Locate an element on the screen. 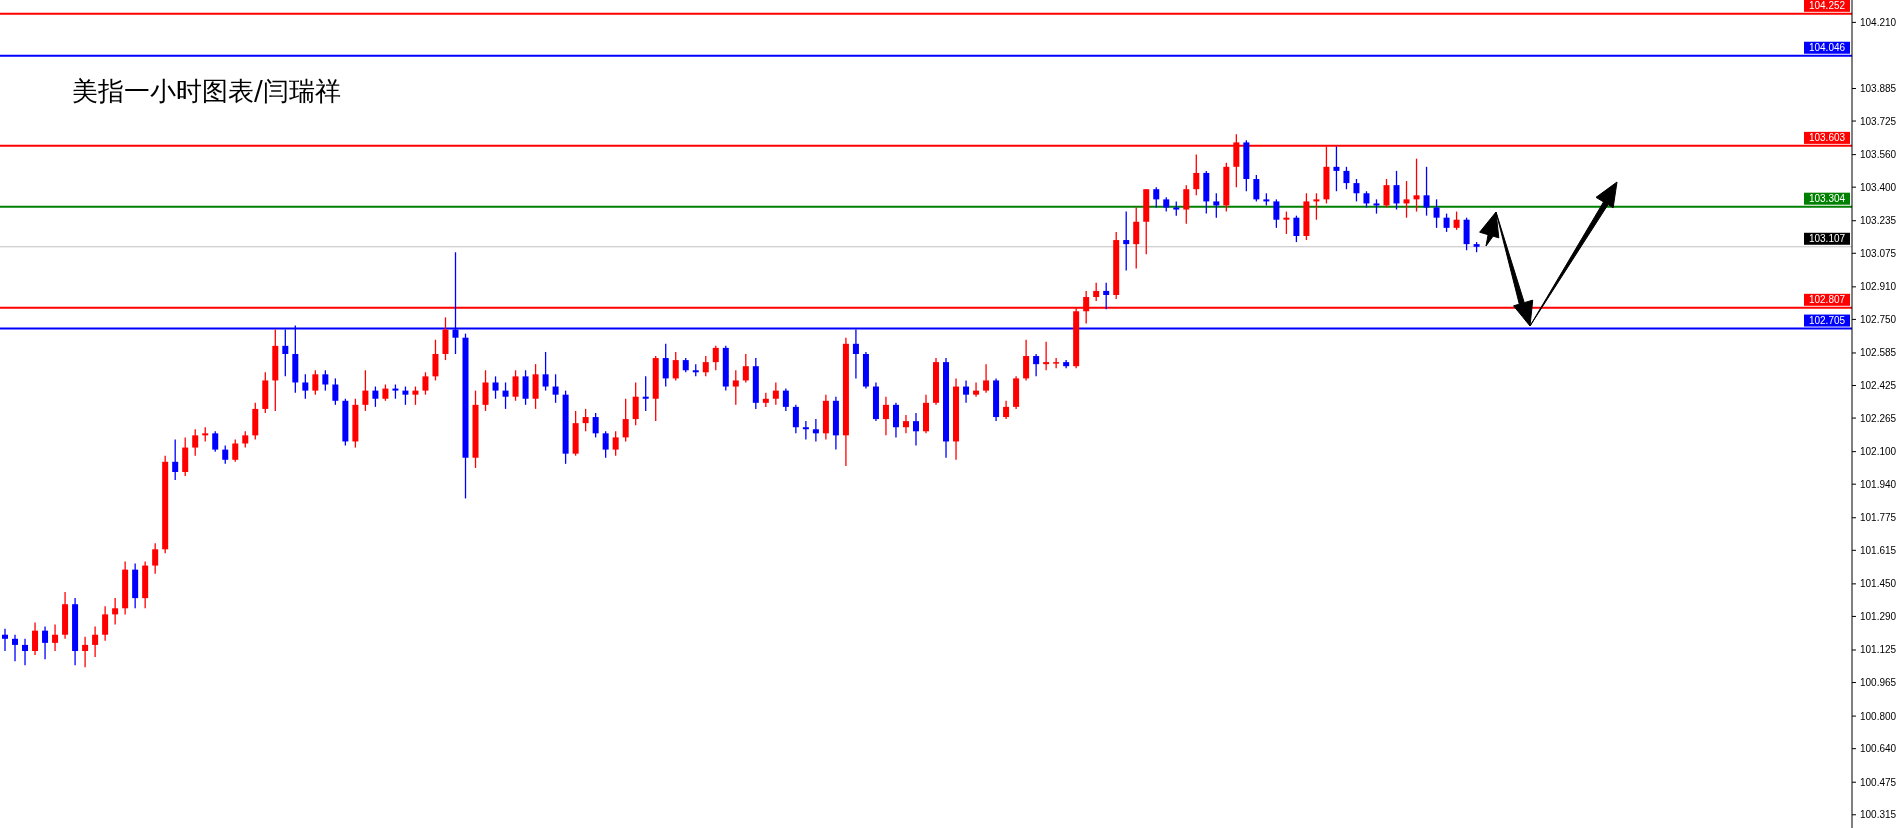 The image size is (1898, 828). y-tick-label: 102.750 is located at coordinates (1878, 319).